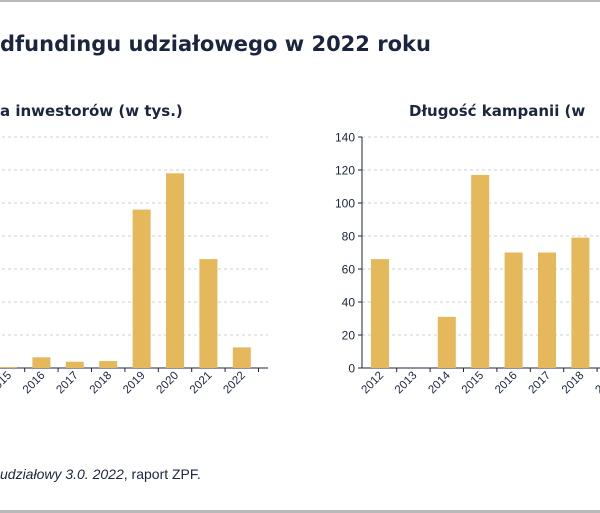  I want to click on right-bar-2015, so click(480, 271).